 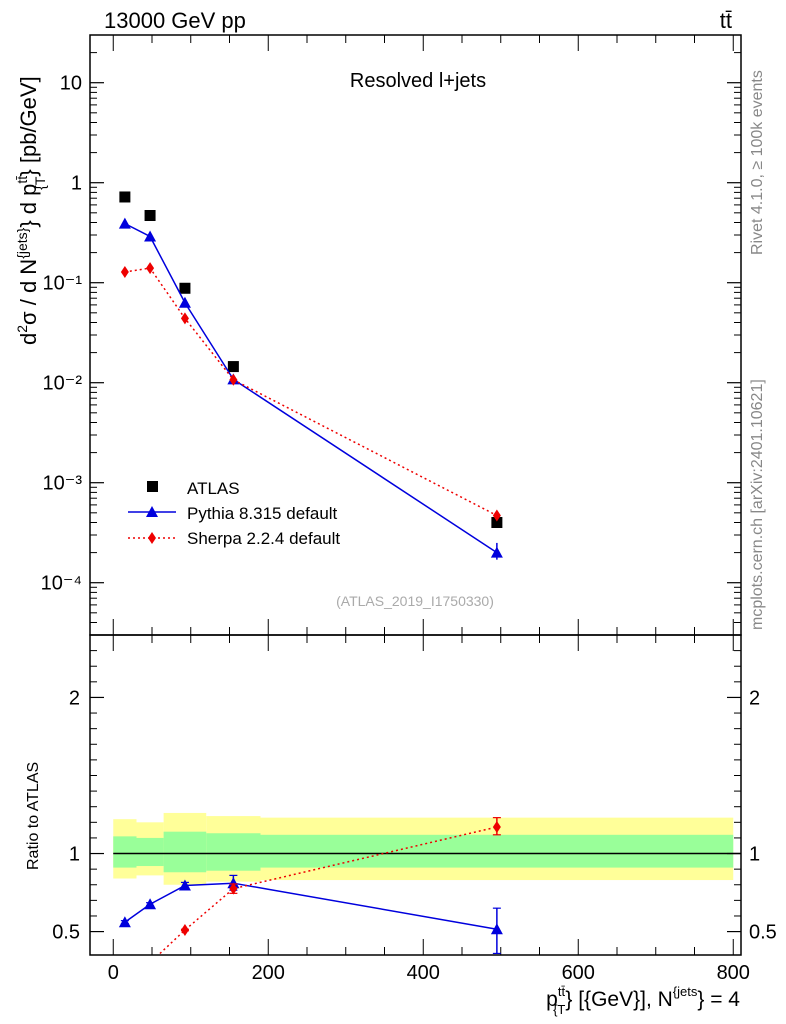 I want to click on y-tick-label: 10⁻⁴, so click(x=61, y=584).